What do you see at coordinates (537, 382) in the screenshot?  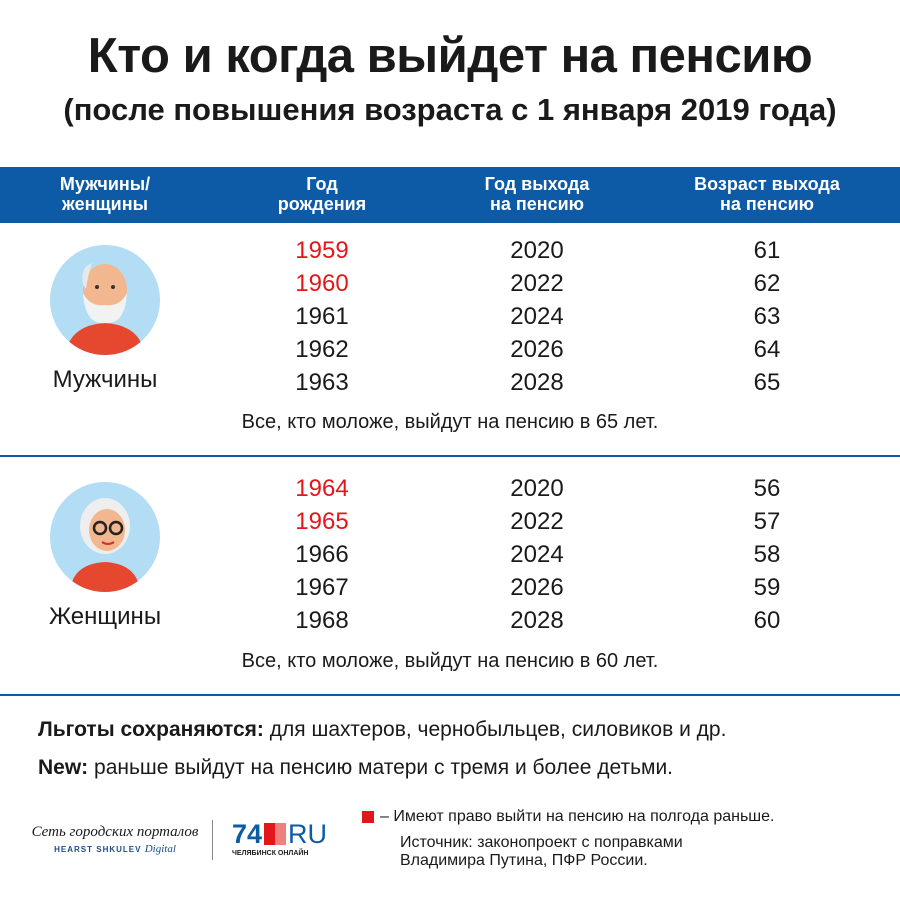 I see `men-retire-year-cell: 2028` at bounding box center [537, 382].